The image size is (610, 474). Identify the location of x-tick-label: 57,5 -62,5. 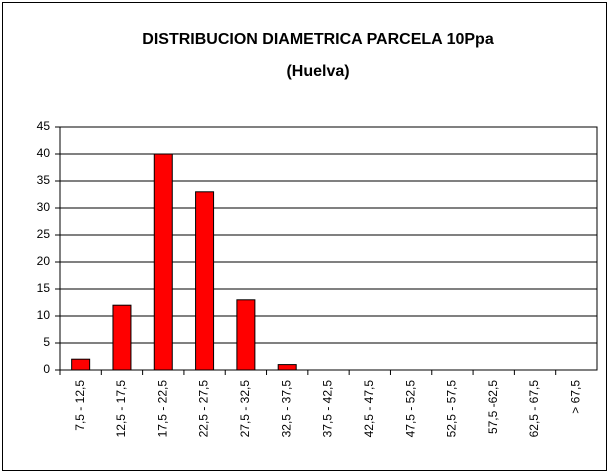
(493, 407).